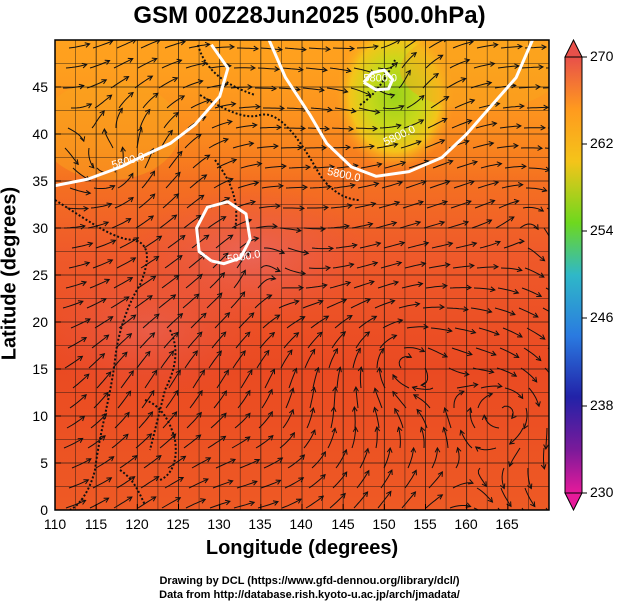 The image size is (619, 605). Describe the element at coordinates (40, 322) in the screenshot. I see `y-tick-label: 20` at that location.